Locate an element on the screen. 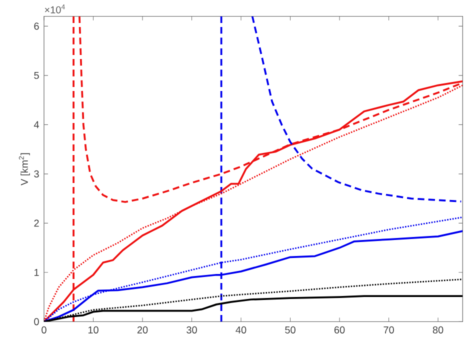  text: ×10$^{4}$ is located at coordinates (54, 9).